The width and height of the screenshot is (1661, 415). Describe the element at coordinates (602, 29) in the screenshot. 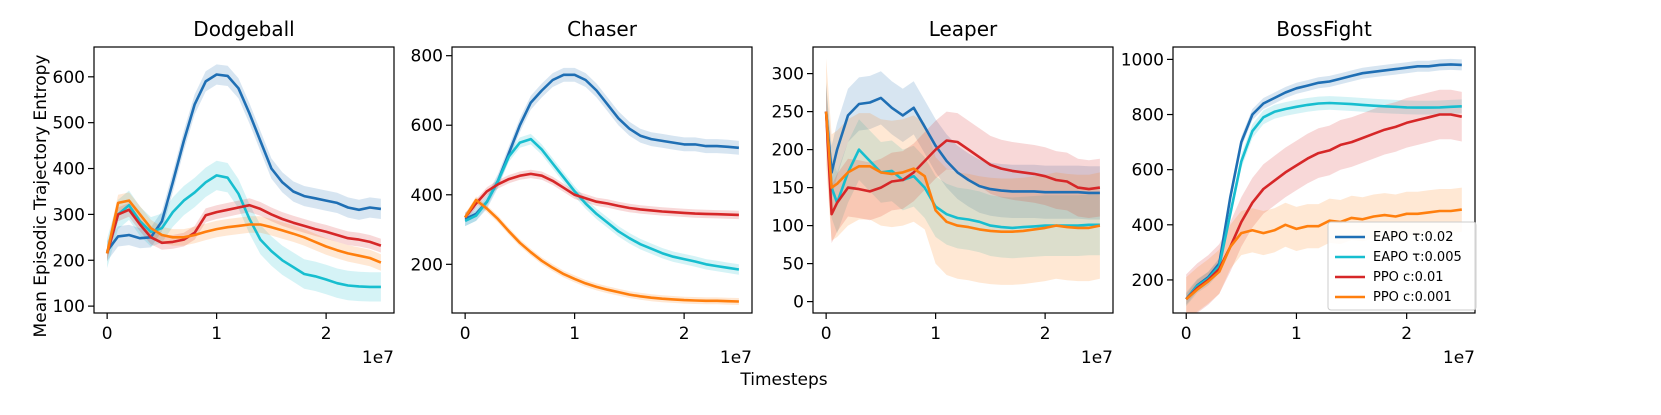

I see `subplot-title: Chaser` at that location.